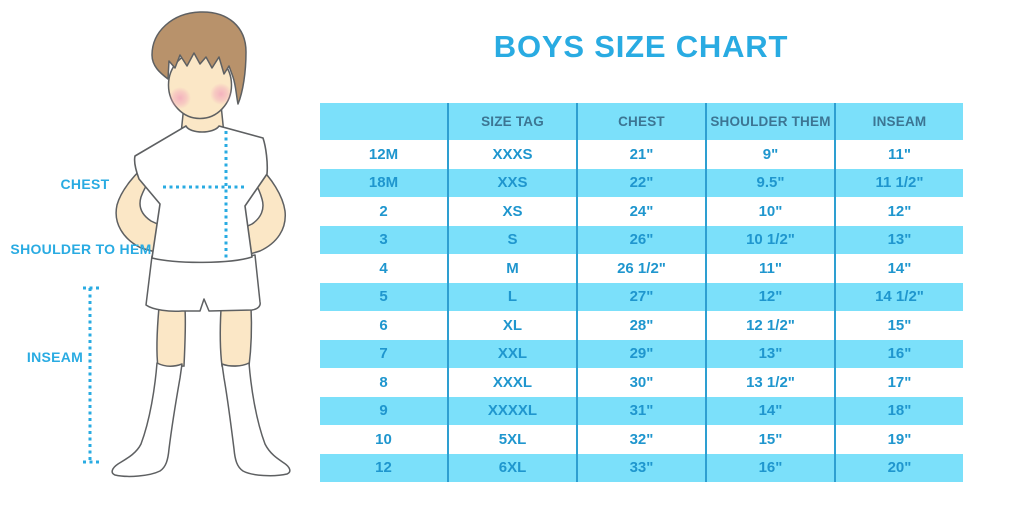 The height and width of the screenshot is (512, 1024). I want to click on table-cell: 28", so click(642, 325).